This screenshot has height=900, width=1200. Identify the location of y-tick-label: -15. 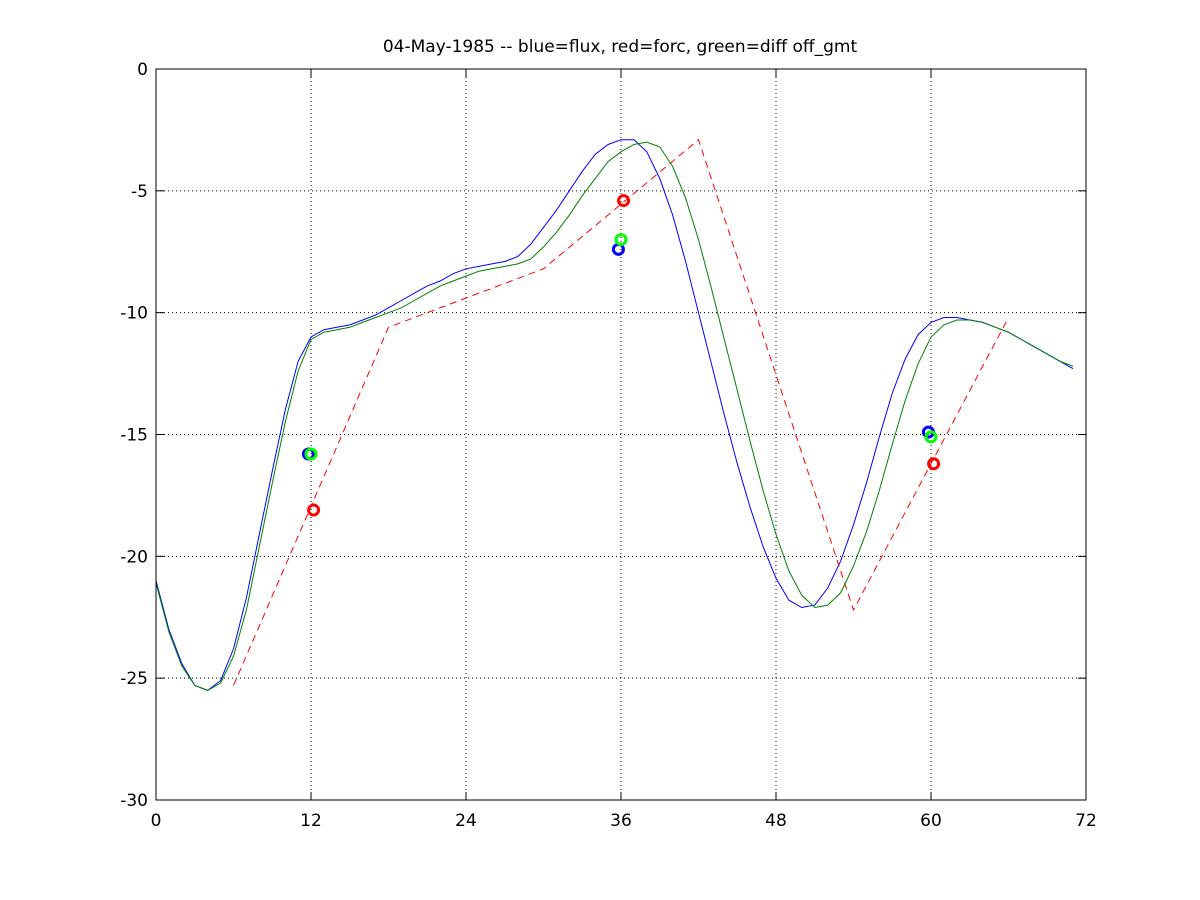
(134, 436).